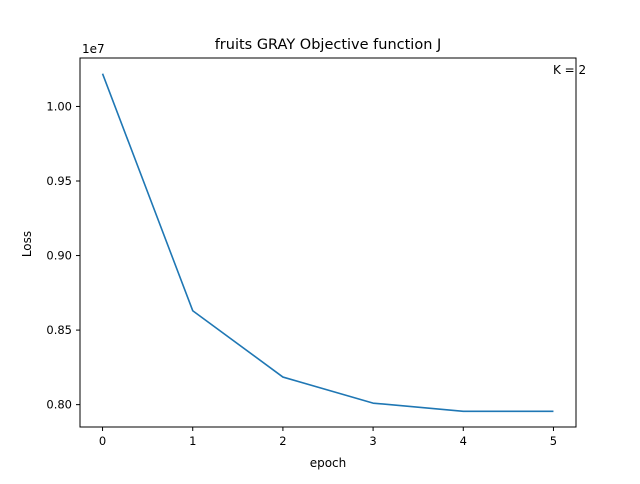 Image resolution: width=640 pixels, height=484 pixels. I want to click on x-tick-label: 1, so click(192, 441).